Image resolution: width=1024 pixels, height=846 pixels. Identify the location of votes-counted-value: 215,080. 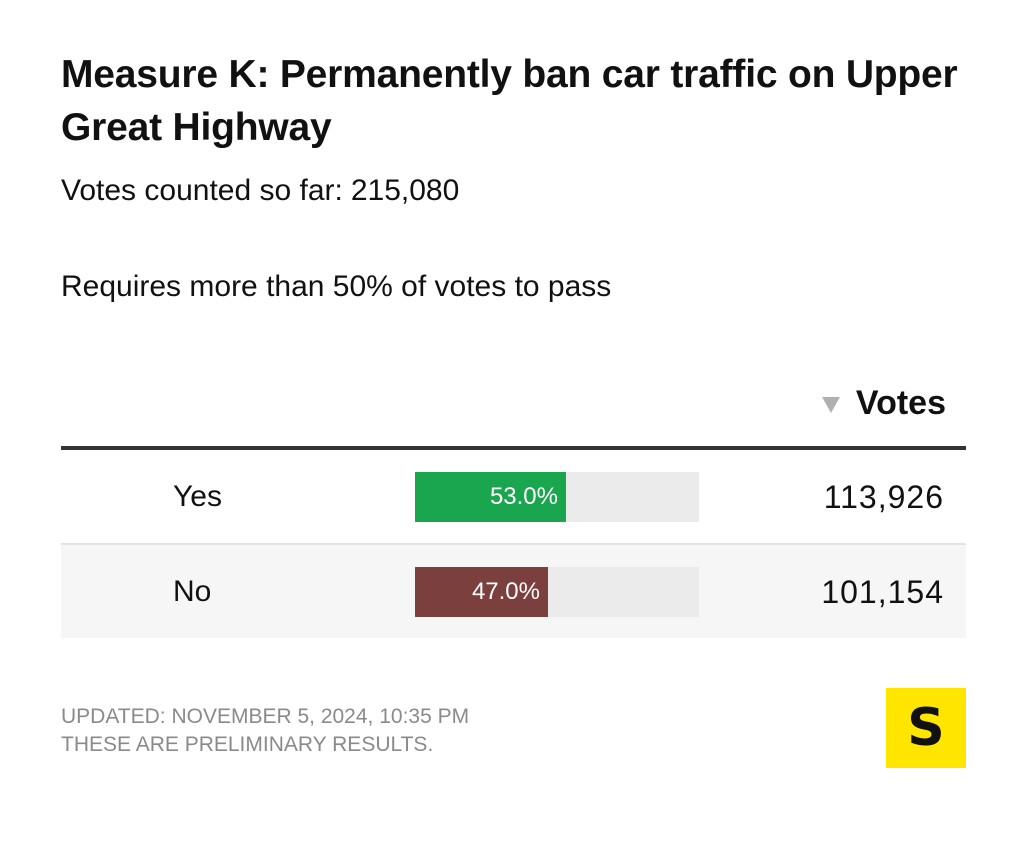
(405, 190).